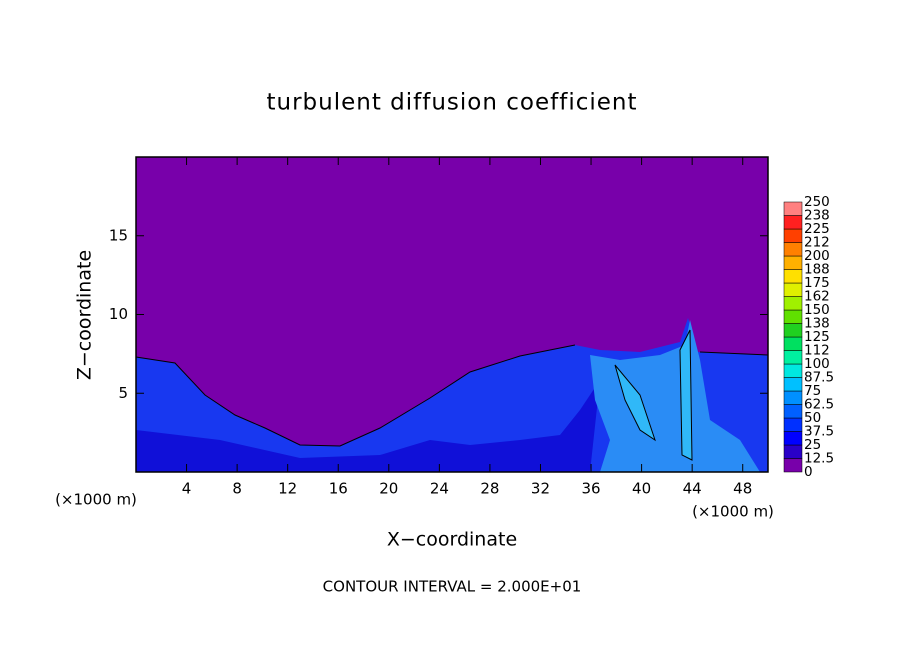 The height and width of the screenshot is (658, 904). I want to click on colorbar-label: 138, so click(817, 324).